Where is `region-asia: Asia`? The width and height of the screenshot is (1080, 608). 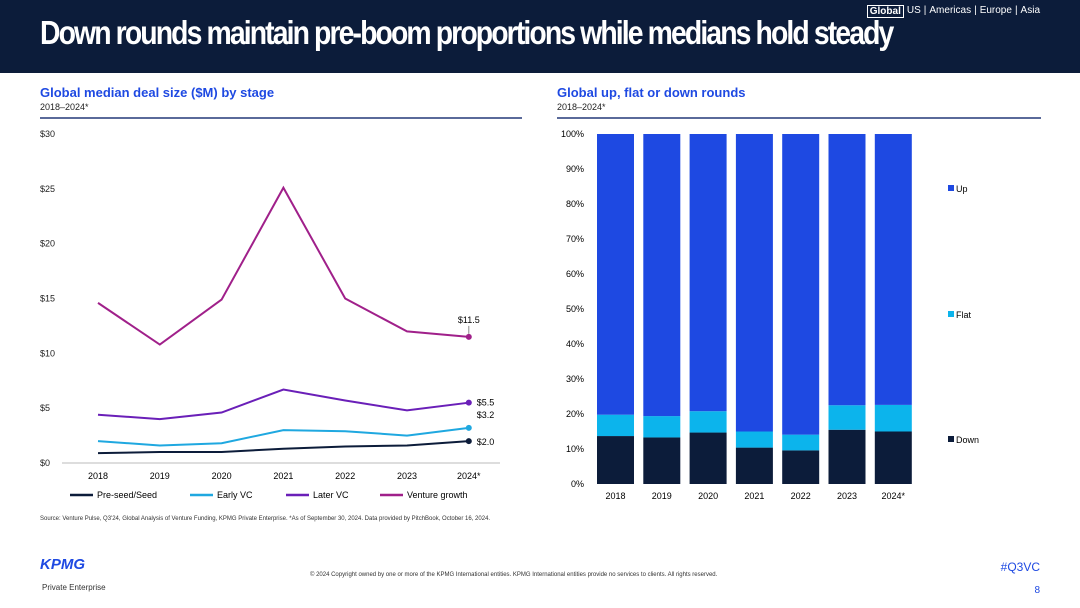
region-asia: Asia is located at coordinates (1030, 10).